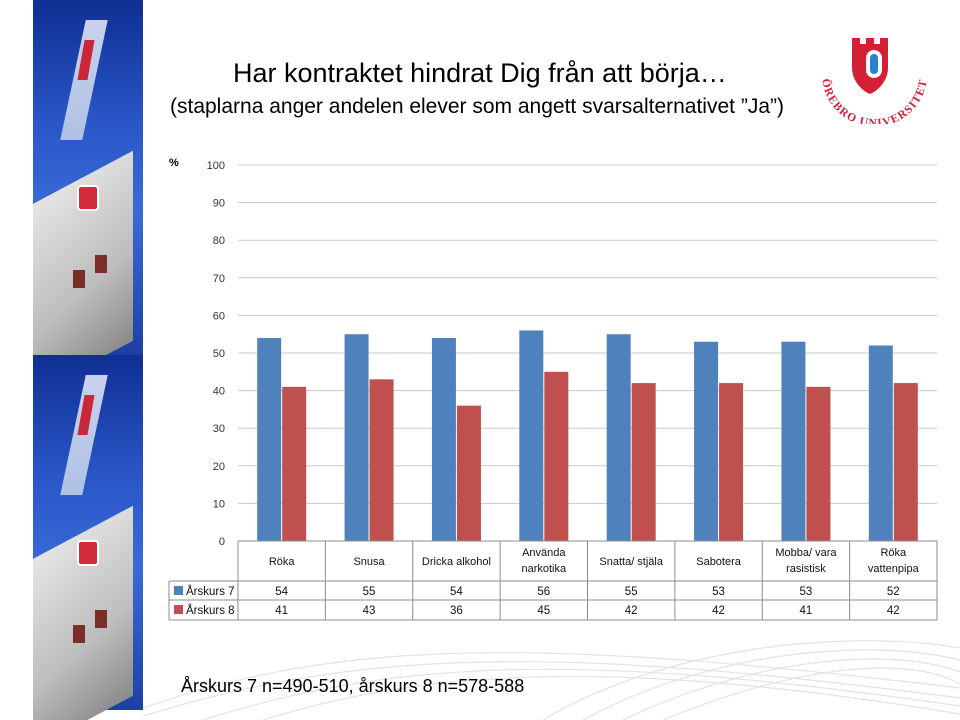  I want to click on y-tick-label: 40, so click(219, 392).